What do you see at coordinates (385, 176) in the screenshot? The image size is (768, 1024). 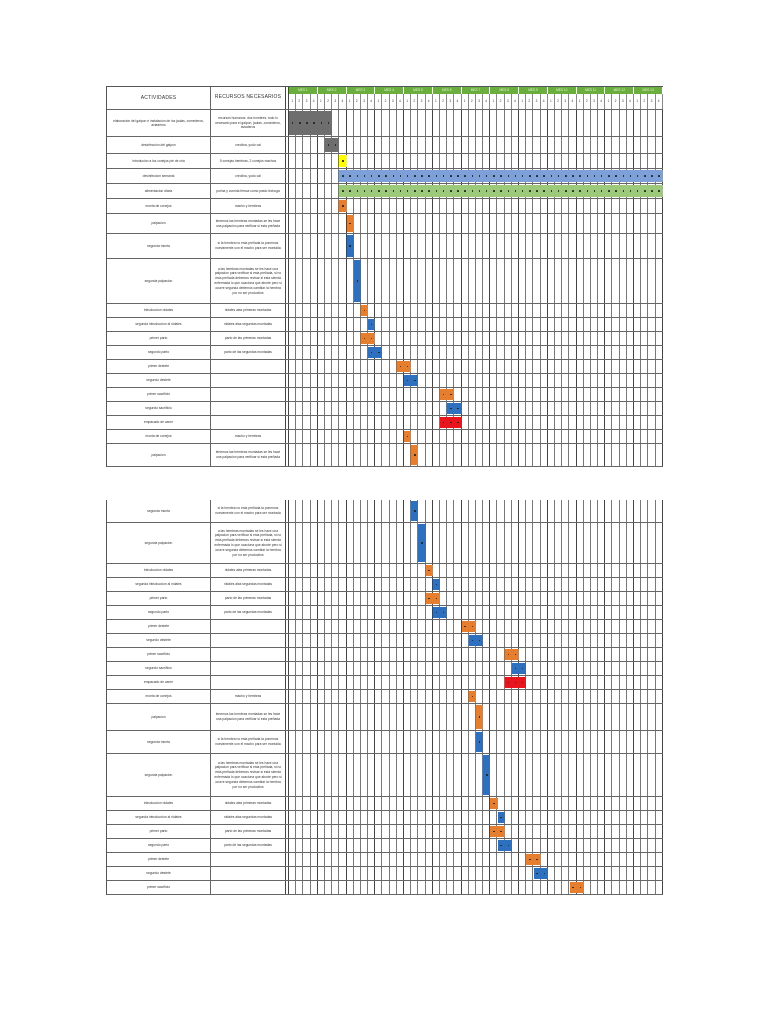 I see `table-row: desinfeccion semanal creolina, yodo cal` at bounding box center [385, 176].